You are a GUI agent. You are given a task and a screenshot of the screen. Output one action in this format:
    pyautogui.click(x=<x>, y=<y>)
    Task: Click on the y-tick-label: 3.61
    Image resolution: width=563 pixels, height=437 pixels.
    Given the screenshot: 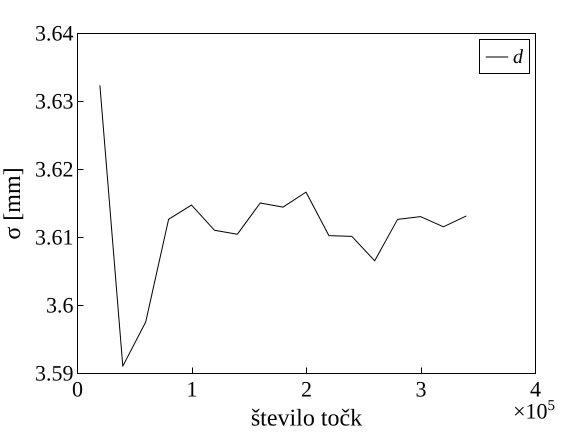 What is the action you would take?
    pyautogui.click(x=54, y=237)
    